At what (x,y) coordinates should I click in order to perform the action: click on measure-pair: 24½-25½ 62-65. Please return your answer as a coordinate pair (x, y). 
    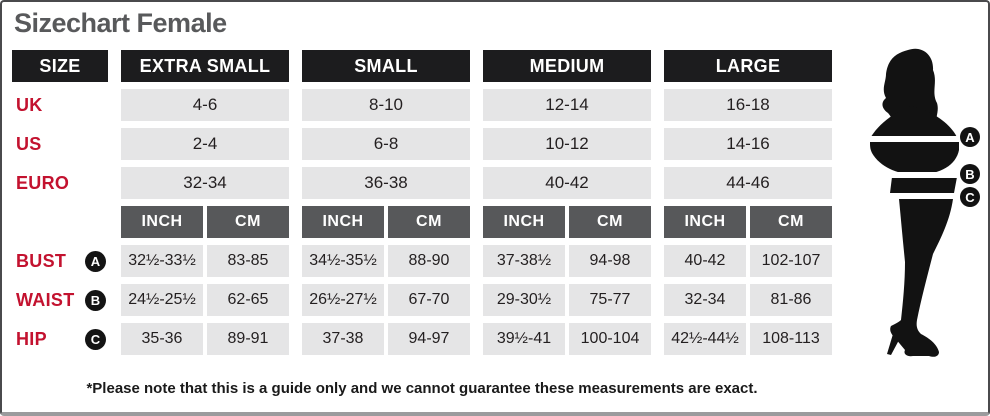
    Looking at the image, I should click on (205, 300).